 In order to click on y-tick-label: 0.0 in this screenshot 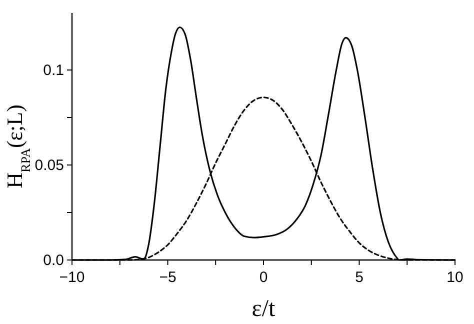, I will do `click(53, 260)`.